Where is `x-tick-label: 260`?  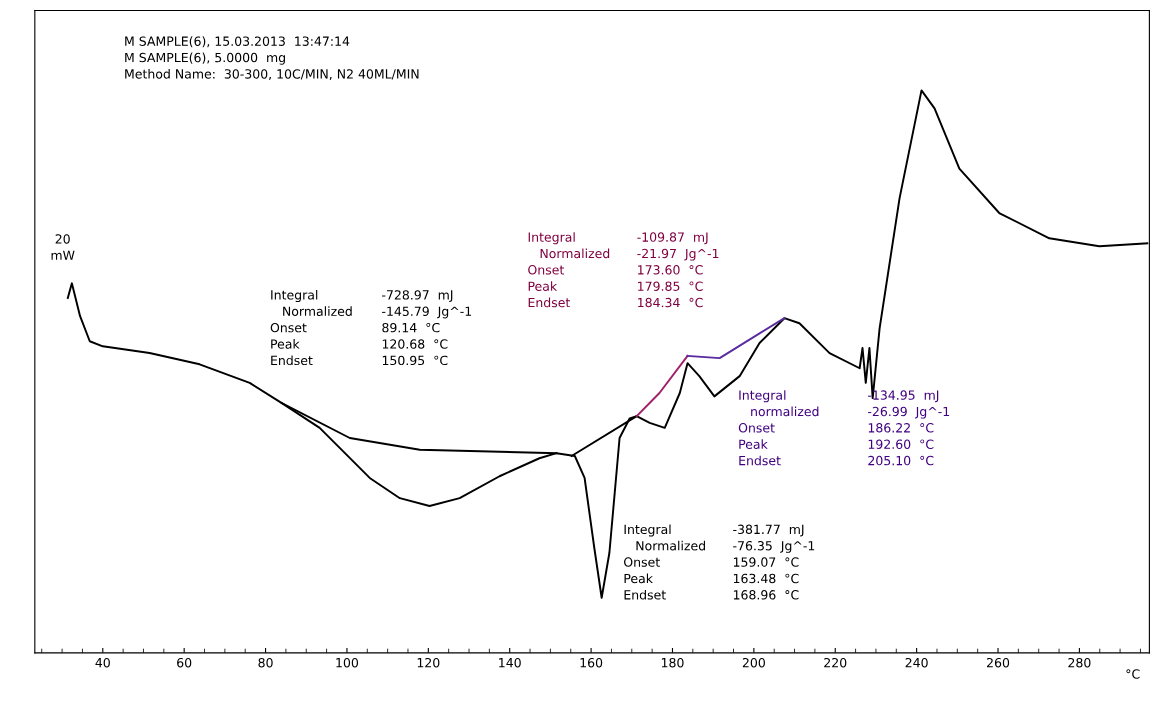 x-tick-label: 260 is located at coordinates (998, 662).